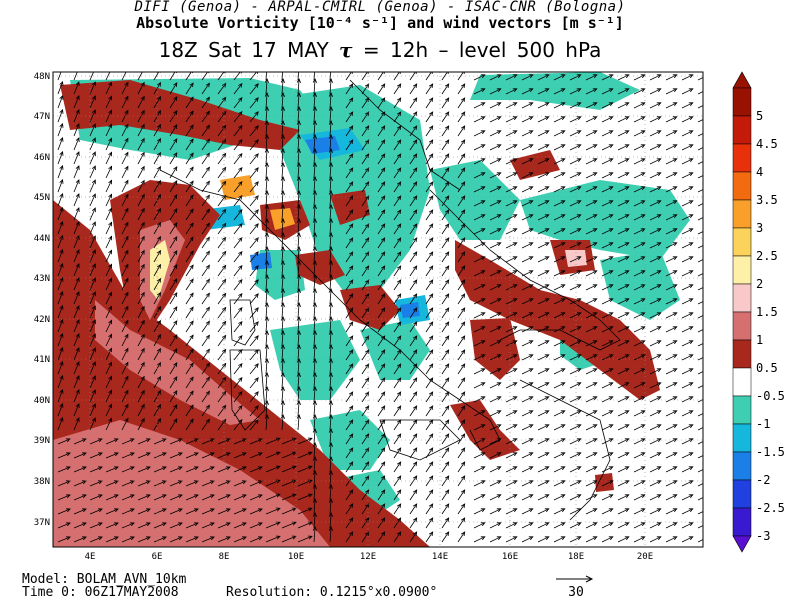 The image size is (800, 600). I want to click on east-core, so click(576, 258).